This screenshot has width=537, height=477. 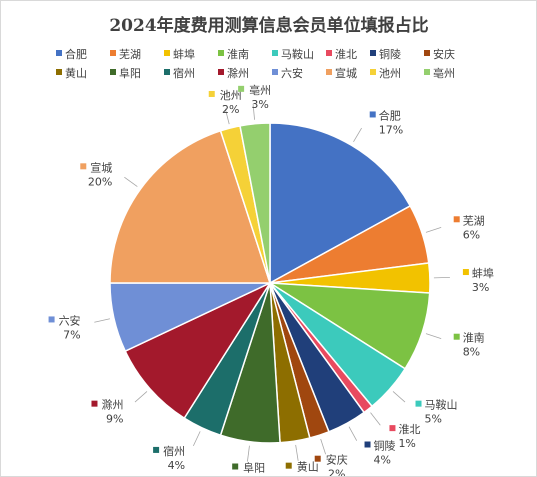 I want to click on data-label-value: 8%, so click(x=471, y=352).